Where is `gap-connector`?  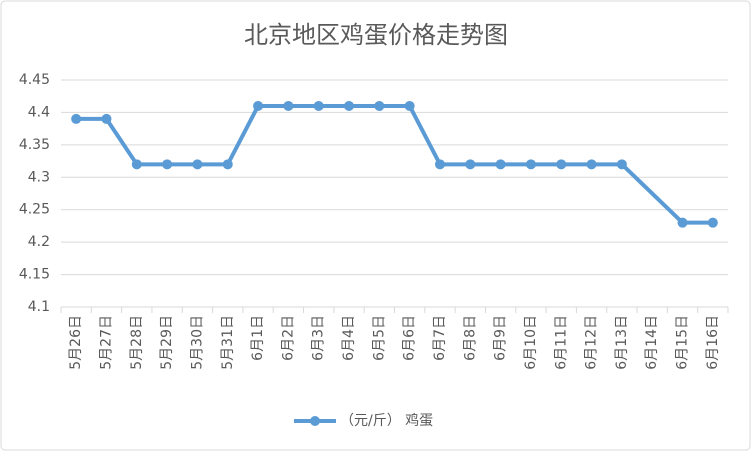
gap-connector is located at coordinates (652, 193).